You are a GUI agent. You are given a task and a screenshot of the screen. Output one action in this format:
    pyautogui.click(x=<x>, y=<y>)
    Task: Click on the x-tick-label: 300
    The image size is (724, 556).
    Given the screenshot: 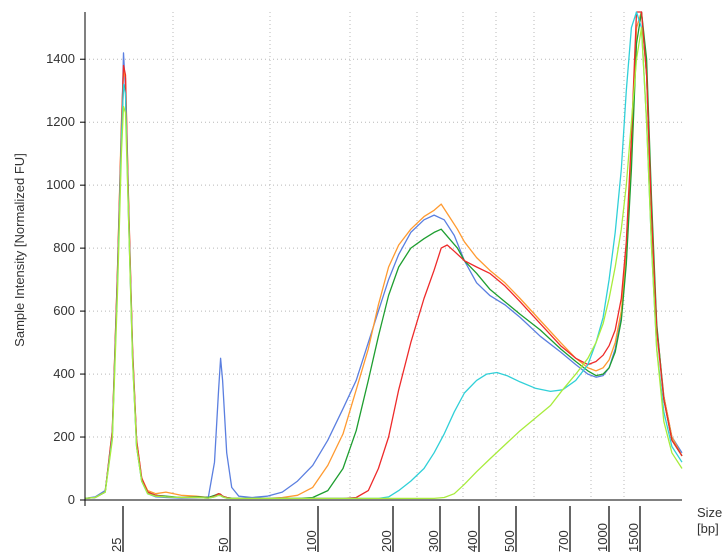 What is the action you would take?
    pyautogui.click(x=433, y=541)
    